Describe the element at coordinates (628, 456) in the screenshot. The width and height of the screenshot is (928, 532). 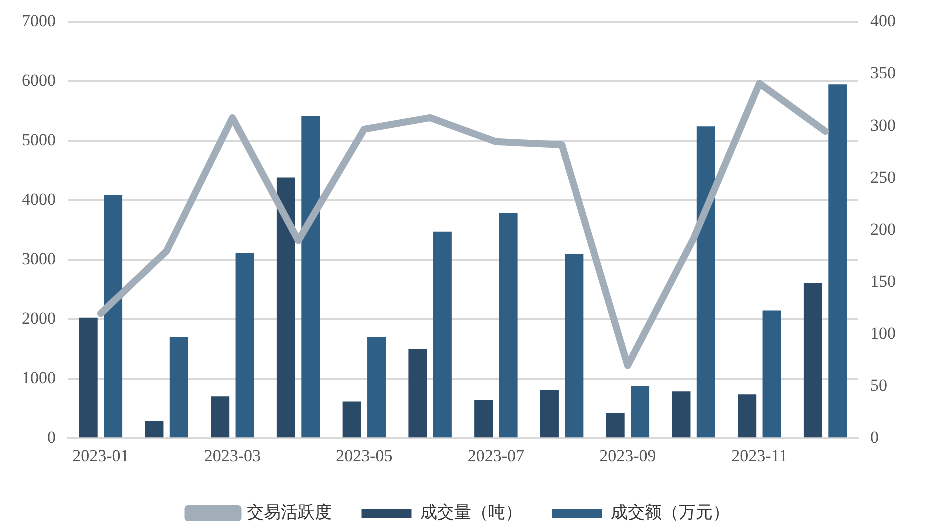
I see `x-tick-label: 2023-09` at that location.